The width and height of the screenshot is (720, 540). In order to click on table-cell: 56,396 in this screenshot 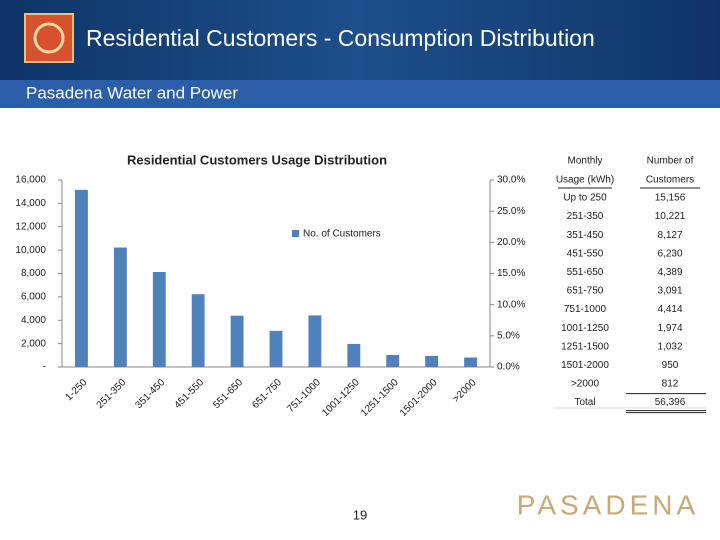, I will do `click(670, 402)`.